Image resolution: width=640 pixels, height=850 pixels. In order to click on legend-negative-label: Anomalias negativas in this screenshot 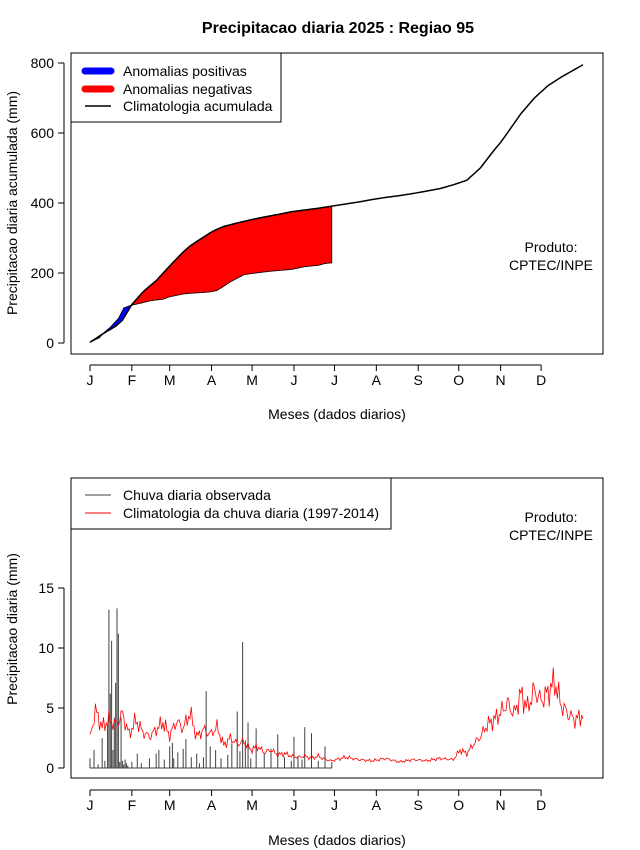, I will do `click(187, 89)`.